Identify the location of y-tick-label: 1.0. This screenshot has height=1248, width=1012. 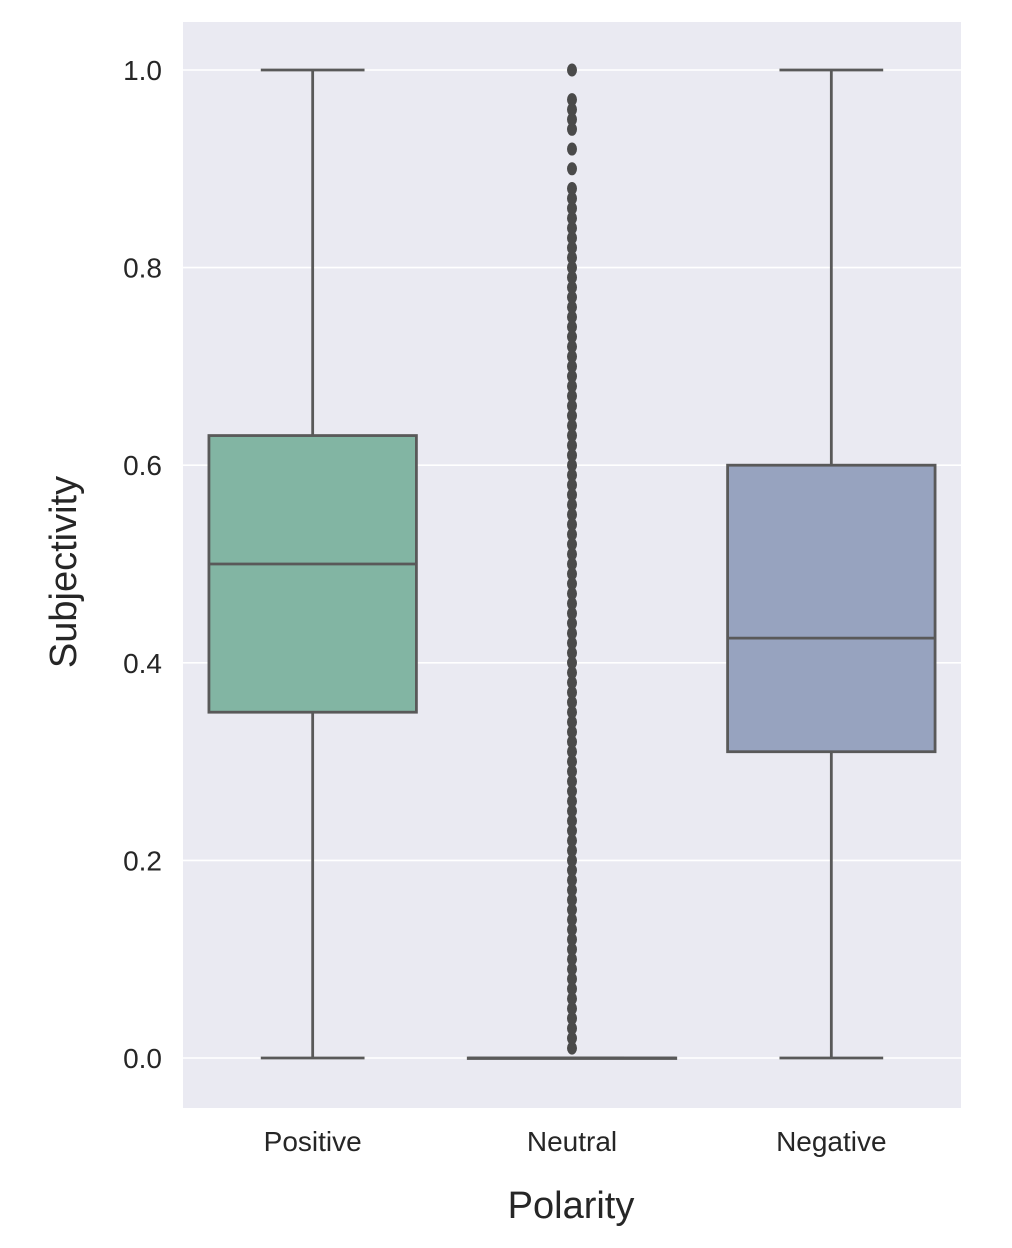
(142, 70).